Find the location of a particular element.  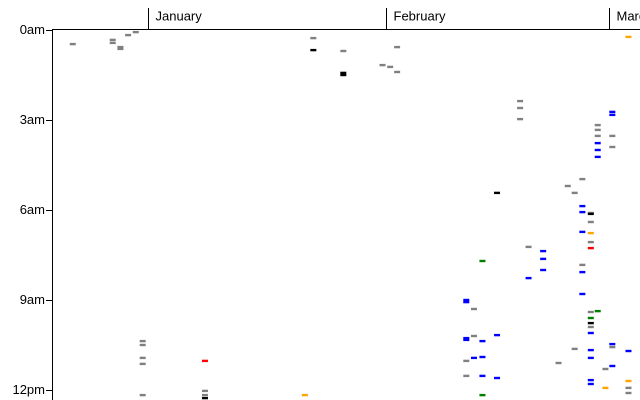

y-tick-label: 0am is located at coordinates (32, 29).